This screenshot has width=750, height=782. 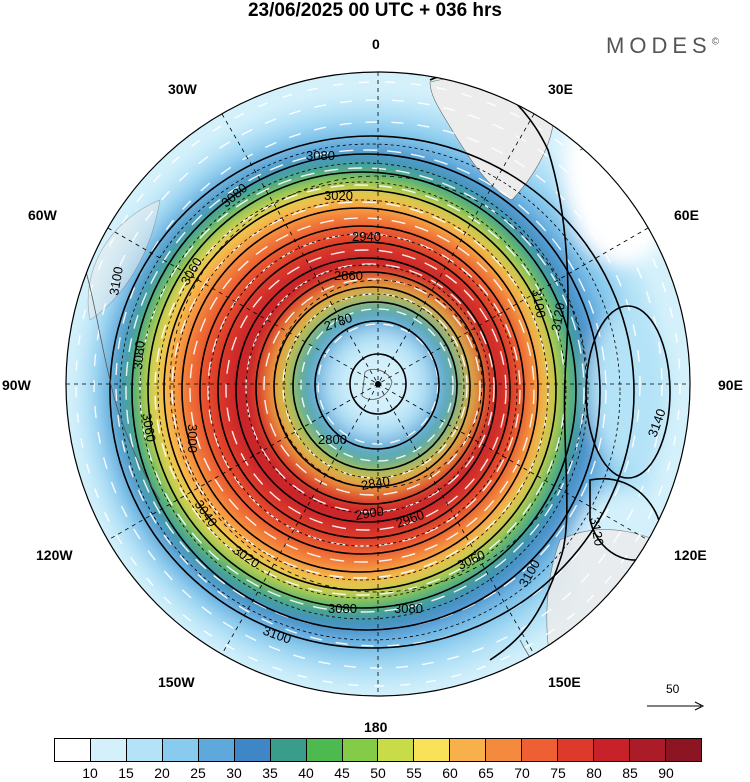 What do you see at coordinates (192, 438) in the screenshot?
I see `contour-label: 3000` at bounding box center [192, 438].